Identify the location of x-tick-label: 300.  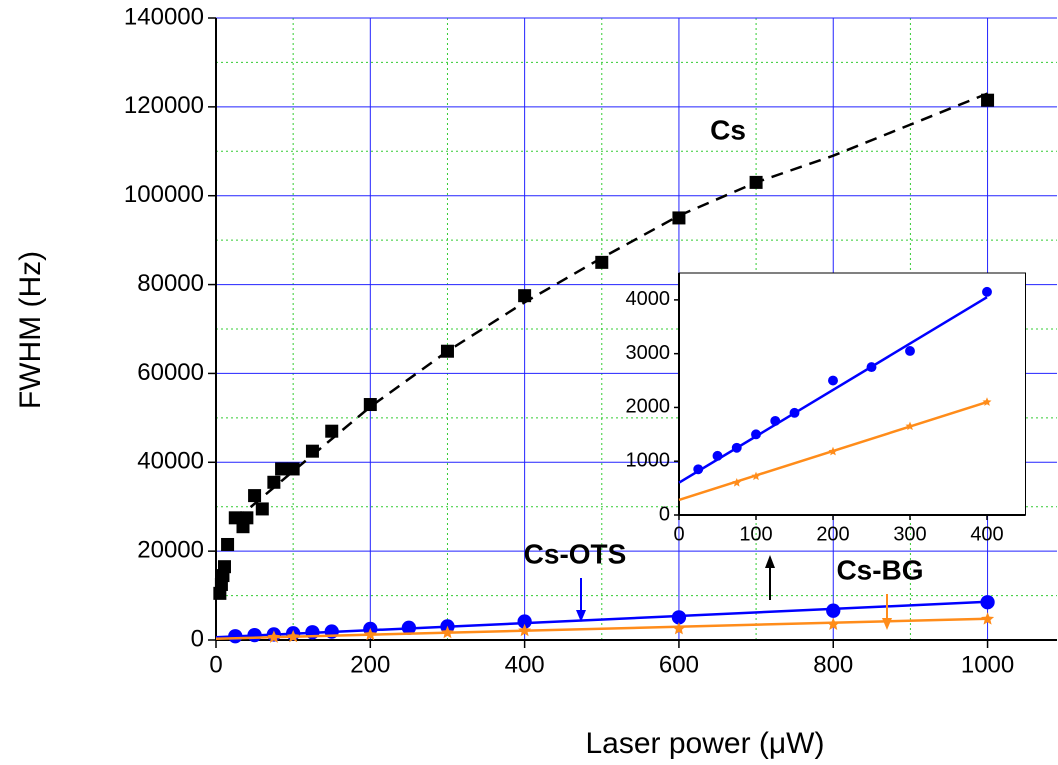
(909, 534).